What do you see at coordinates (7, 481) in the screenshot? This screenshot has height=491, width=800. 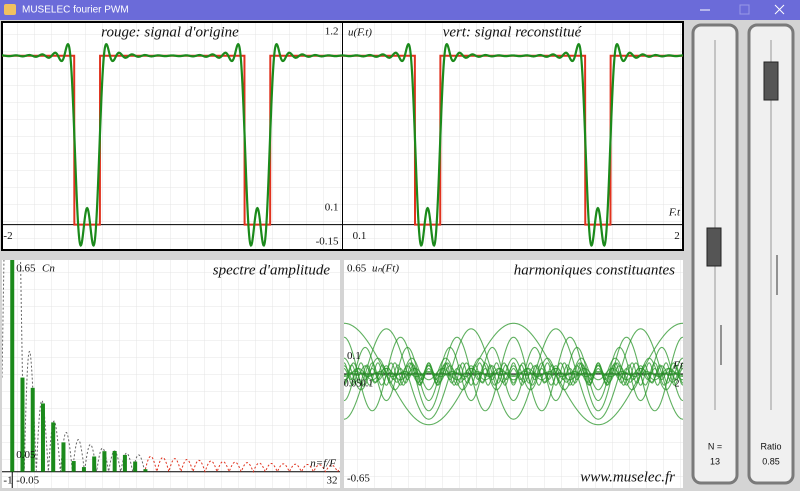 I see `x-tick-label: -1` at bounding box center [7, 481].